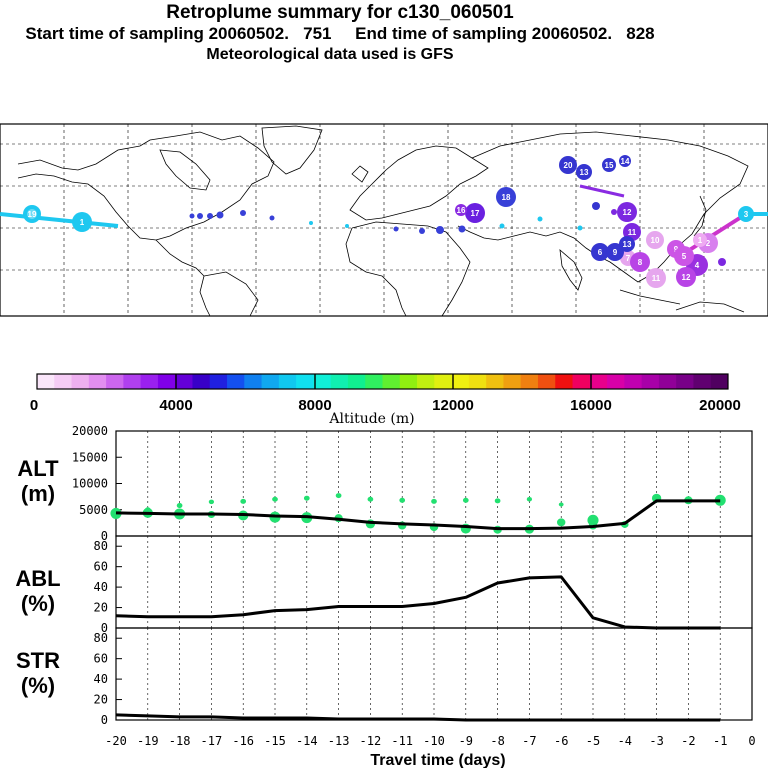 The width and height of the screenshot is (768, 768). I want to click on colorbar-tick-label: 16000, so click(591, 405).